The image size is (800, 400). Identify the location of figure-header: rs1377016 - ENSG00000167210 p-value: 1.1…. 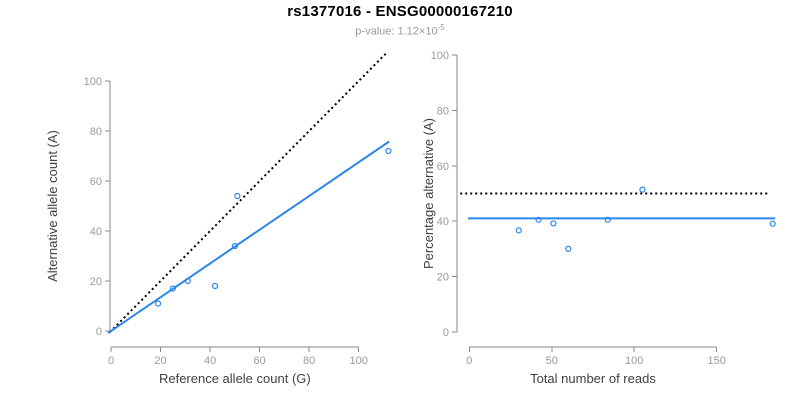
(400, 19).